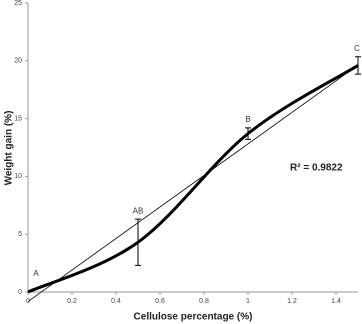 The image size is (362, 324). I want to click on y-axis-title: Weight gain (%), so click(9, 148).